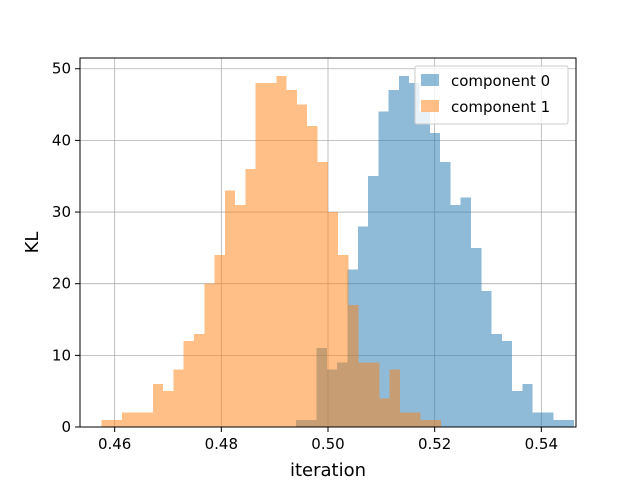 This screenshot has width=640, height=480. Describe the element at coordinates (61, 212) in the screenshot. I see `y-tick-label: 30` at that location.